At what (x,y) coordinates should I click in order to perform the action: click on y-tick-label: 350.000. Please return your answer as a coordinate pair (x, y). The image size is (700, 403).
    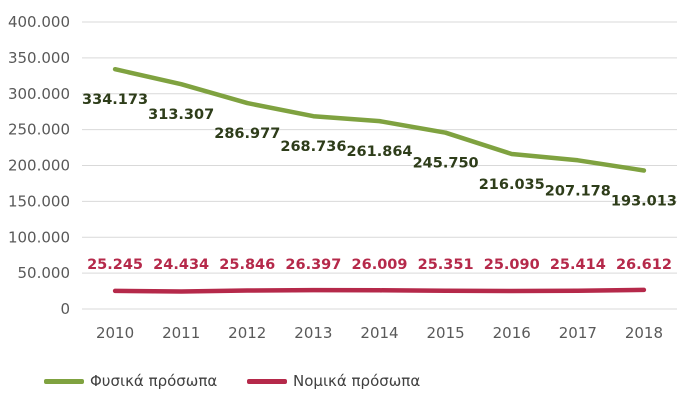
    Looking at the image, I should click on (39, 58).